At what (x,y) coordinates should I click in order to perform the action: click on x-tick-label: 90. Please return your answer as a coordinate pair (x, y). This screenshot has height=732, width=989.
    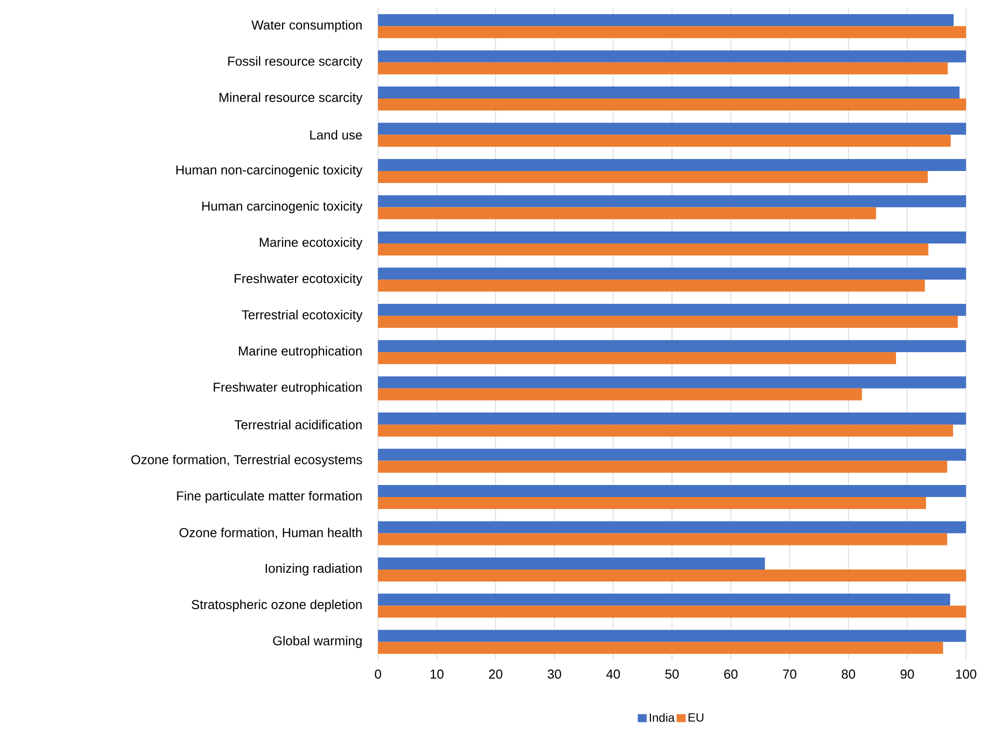
    Looking at the image, I should click on (907, 674).